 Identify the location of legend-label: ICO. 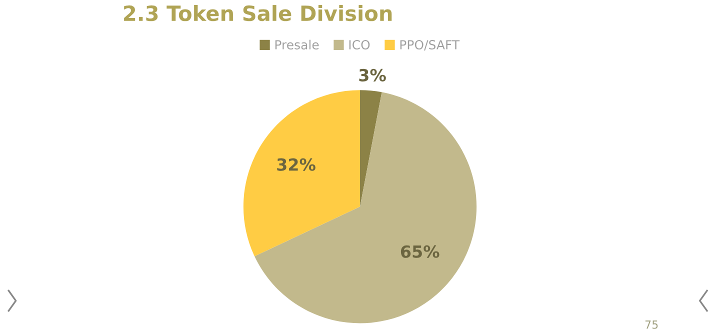
(359, 45).